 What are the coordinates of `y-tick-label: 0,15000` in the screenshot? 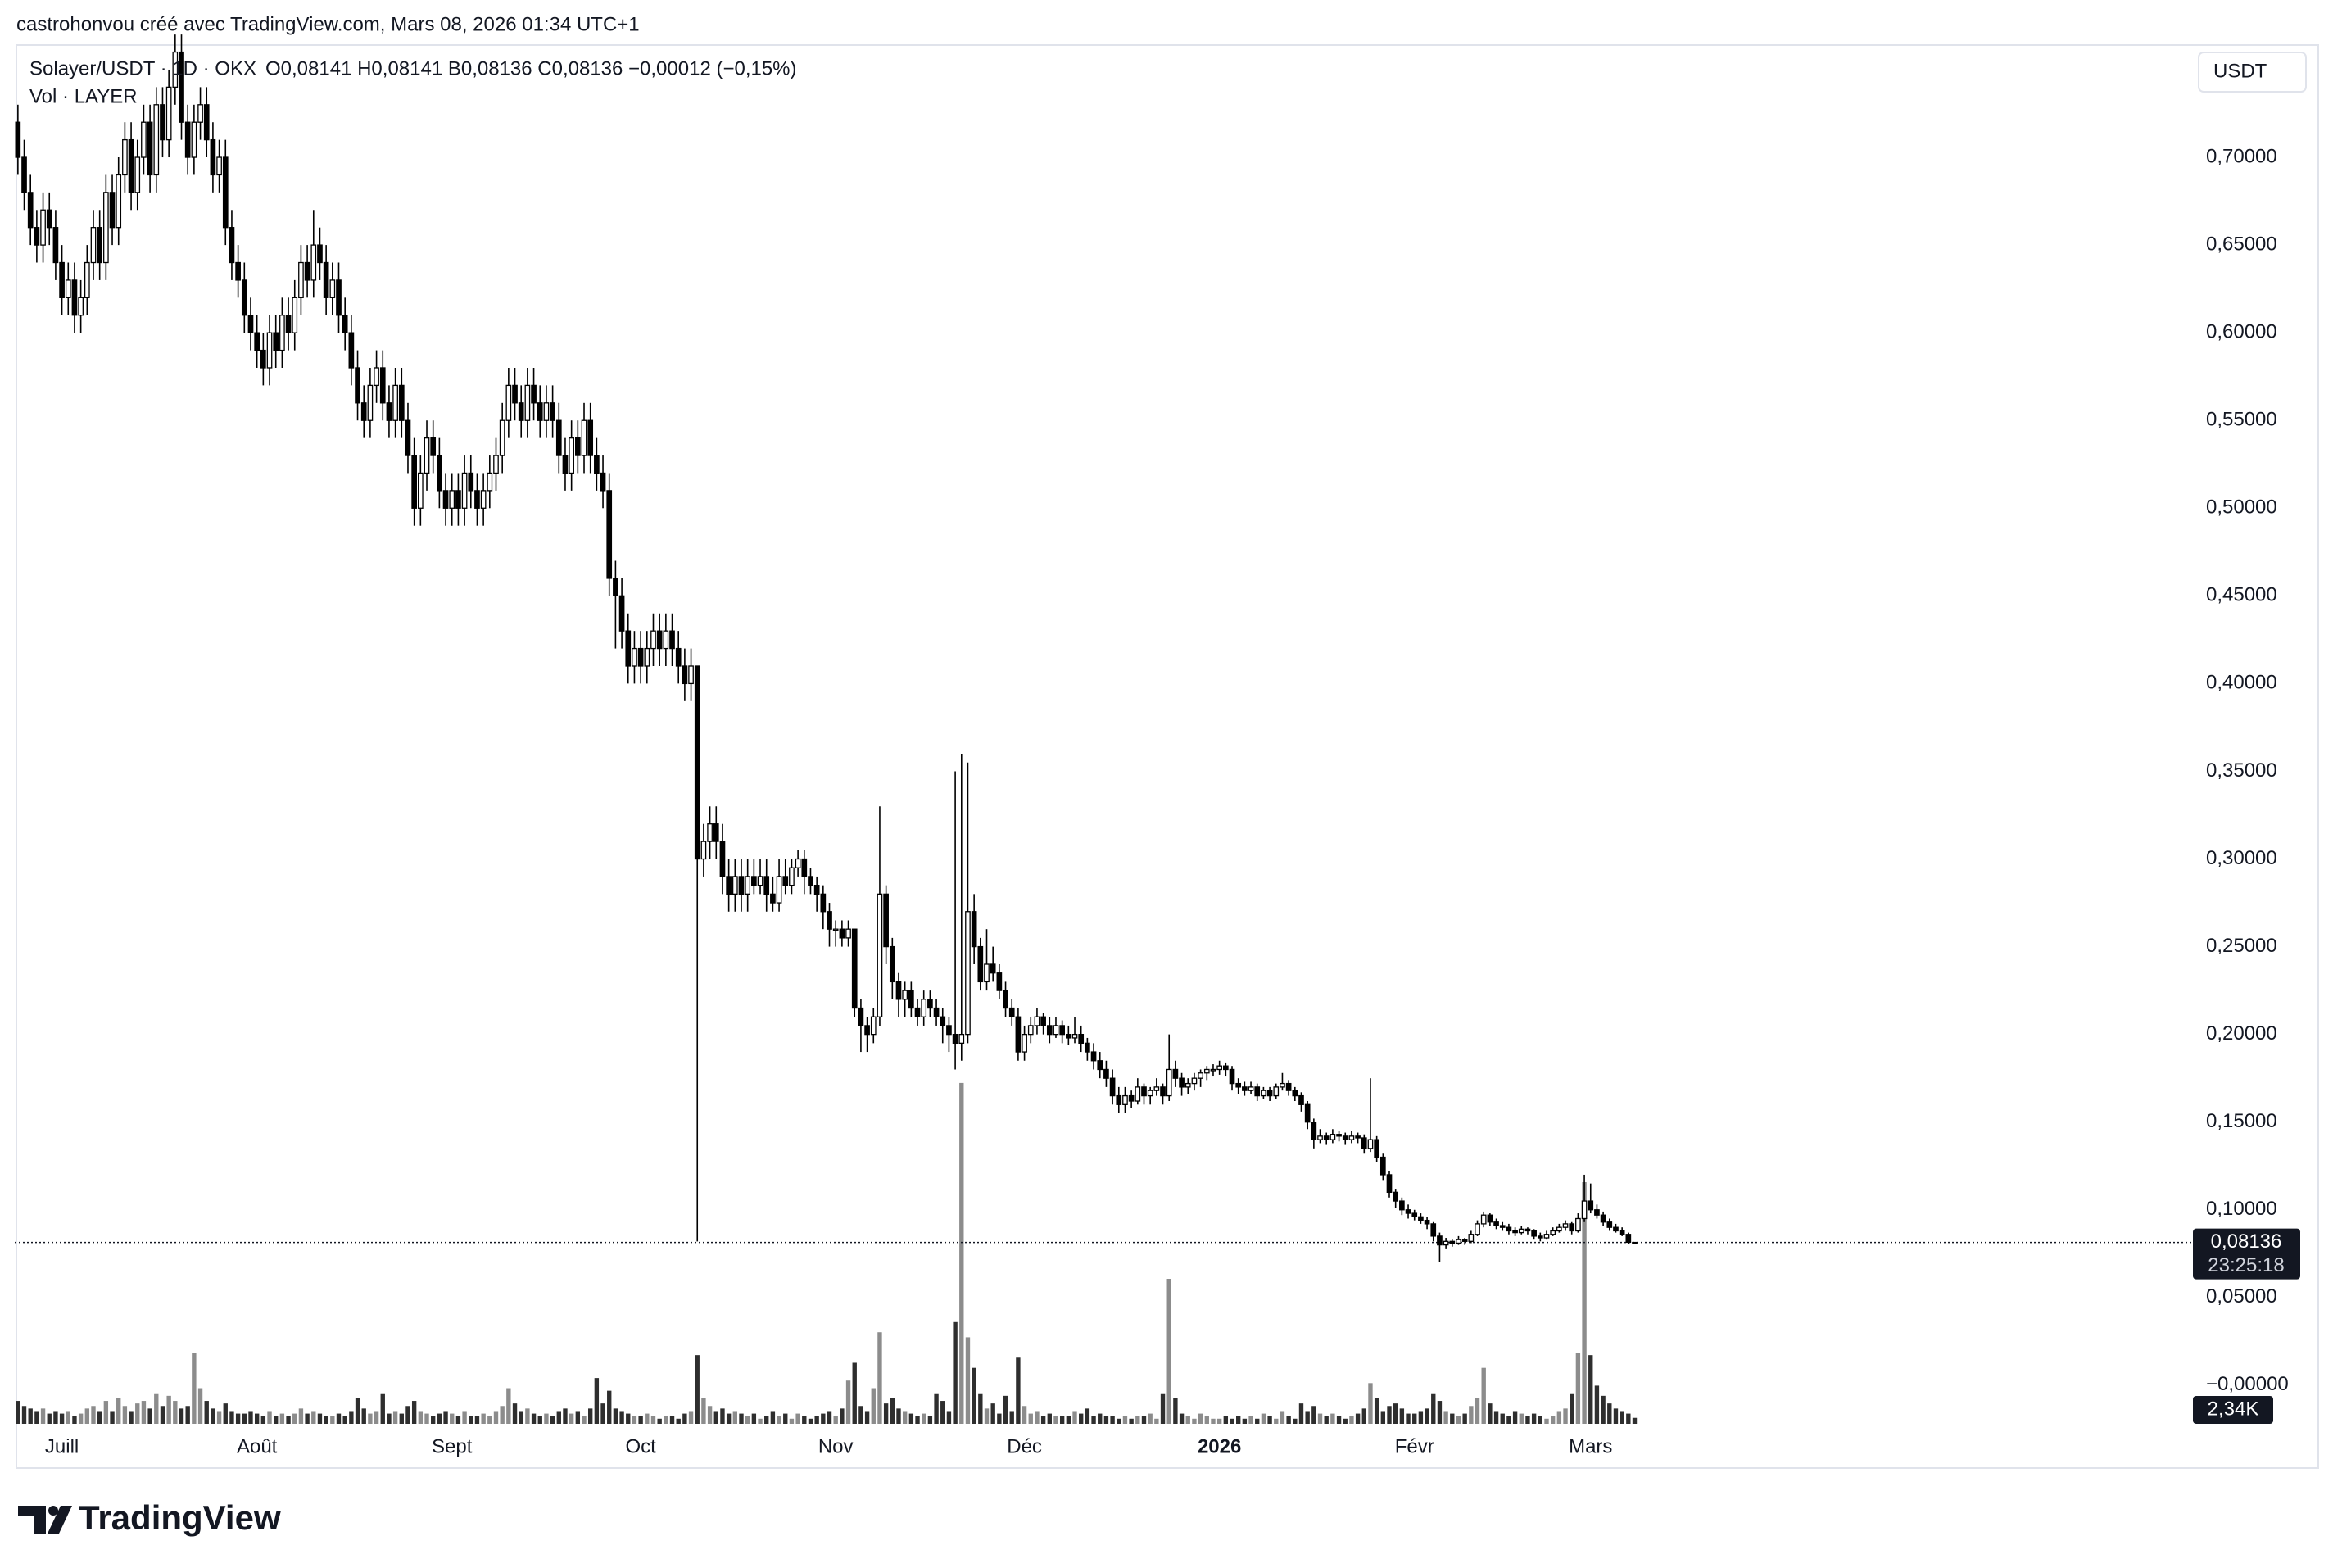 It's located at (2241, 1121).